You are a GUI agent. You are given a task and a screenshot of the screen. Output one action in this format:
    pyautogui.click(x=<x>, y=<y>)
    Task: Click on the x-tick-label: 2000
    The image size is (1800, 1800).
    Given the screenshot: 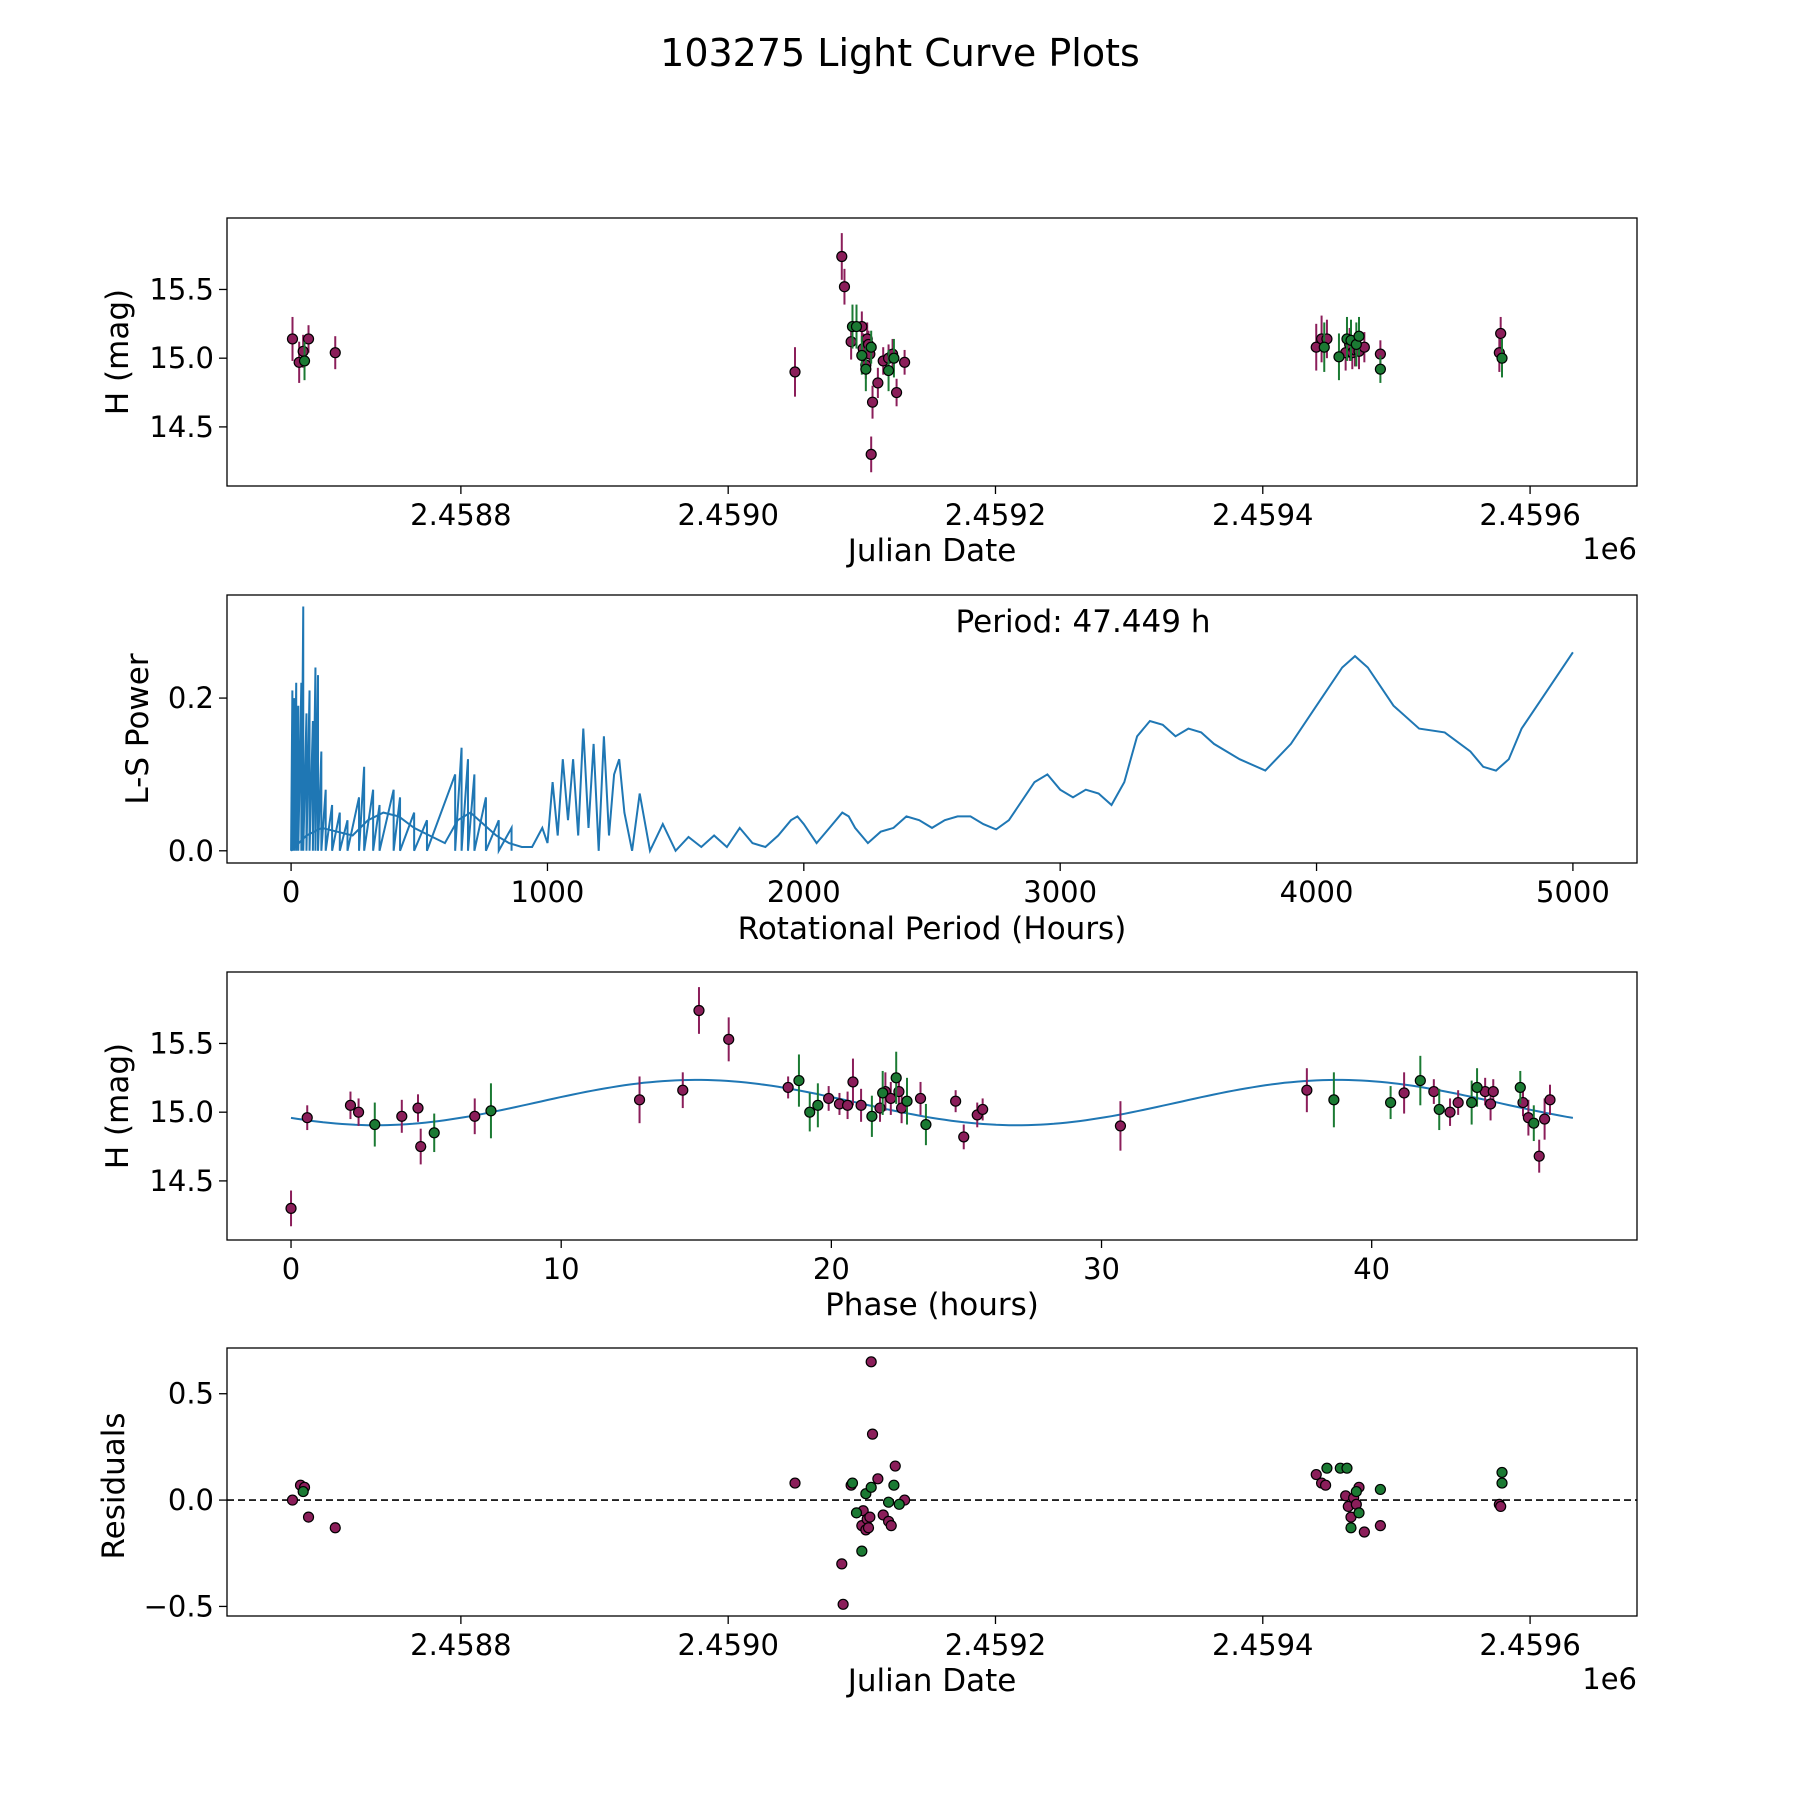 What is the action you would take?
    pyautogui.click(x=804, y=892)
    